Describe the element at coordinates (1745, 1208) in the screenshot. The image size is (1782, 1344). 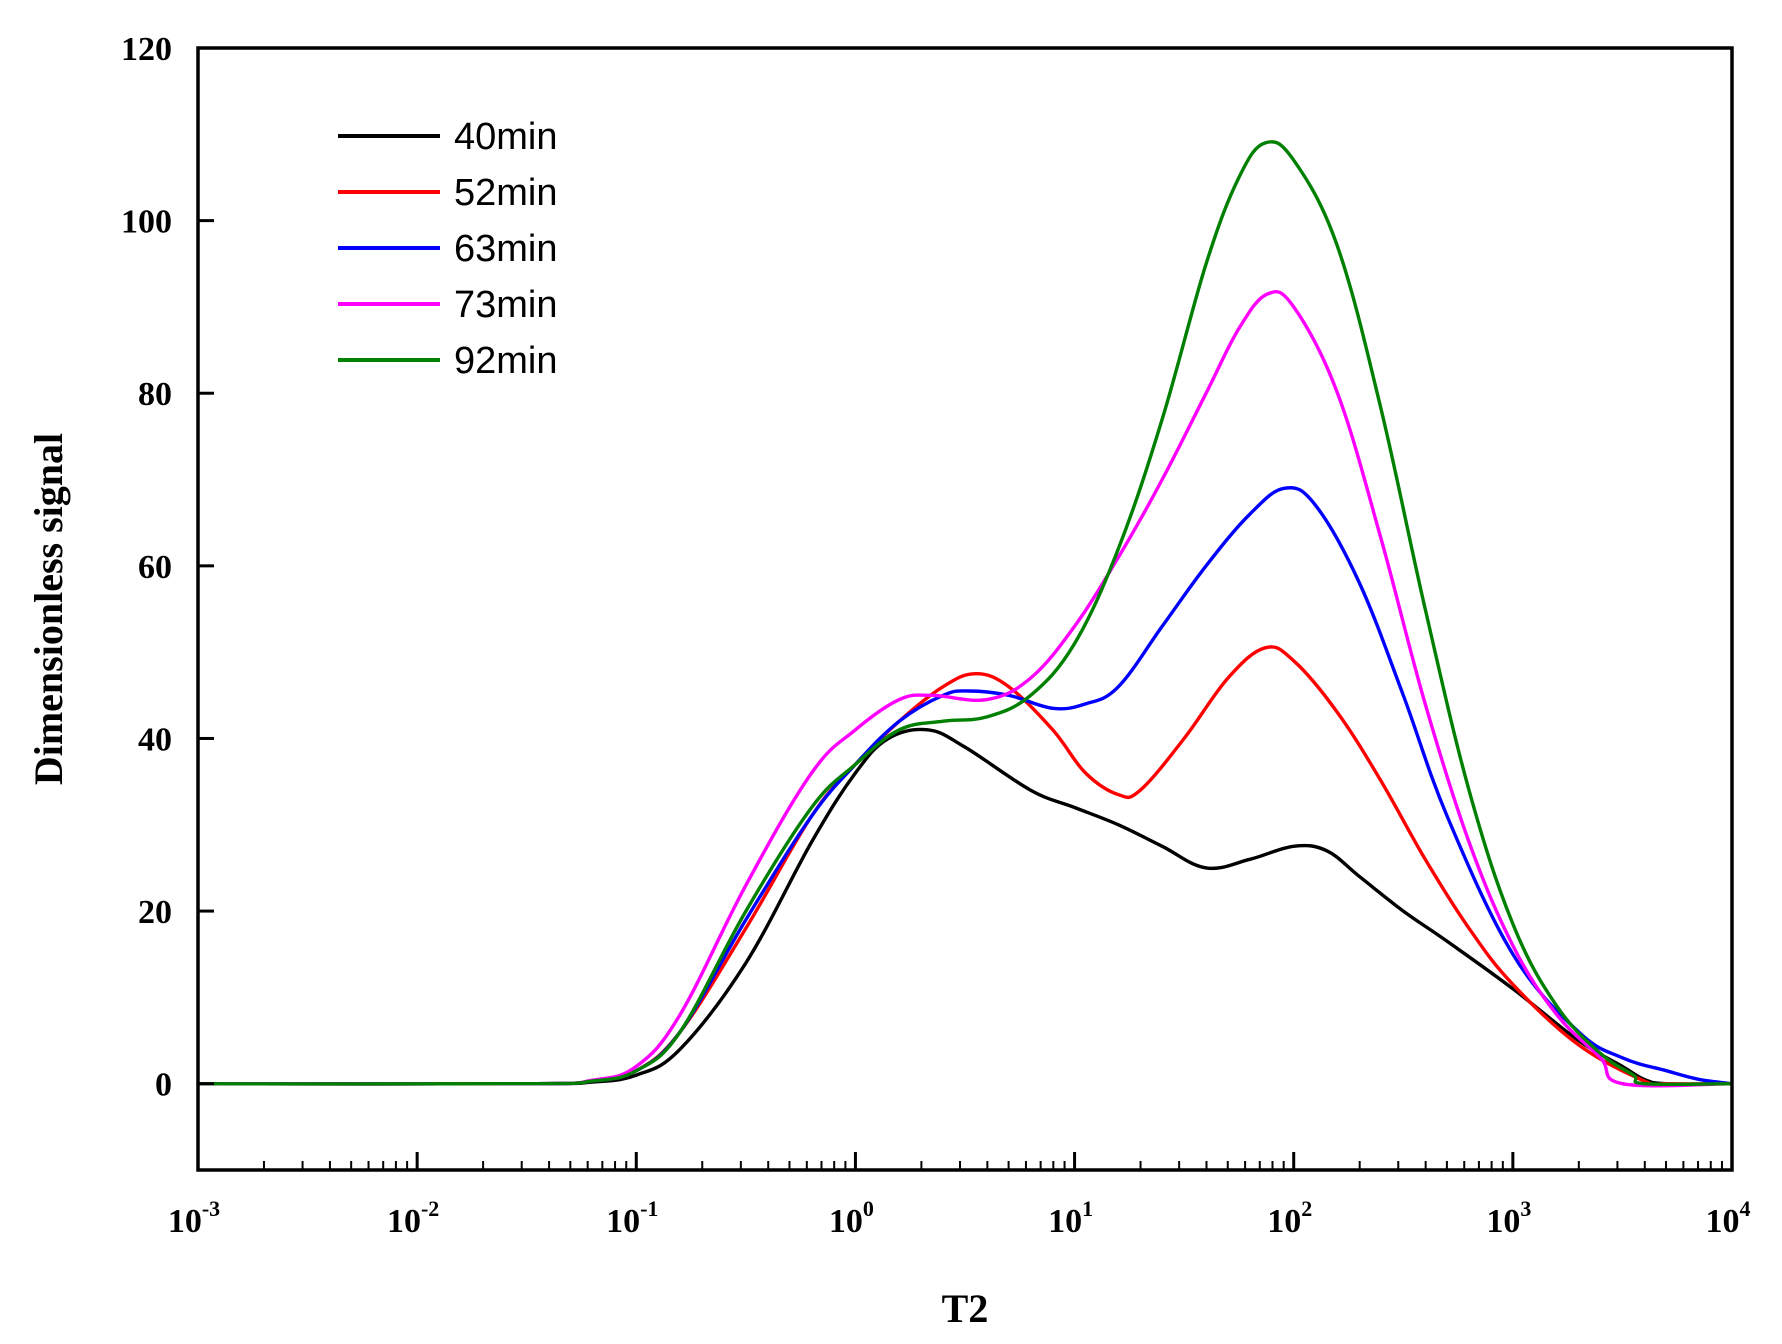
I see `x-tick-label-exponent: 4` at that location.